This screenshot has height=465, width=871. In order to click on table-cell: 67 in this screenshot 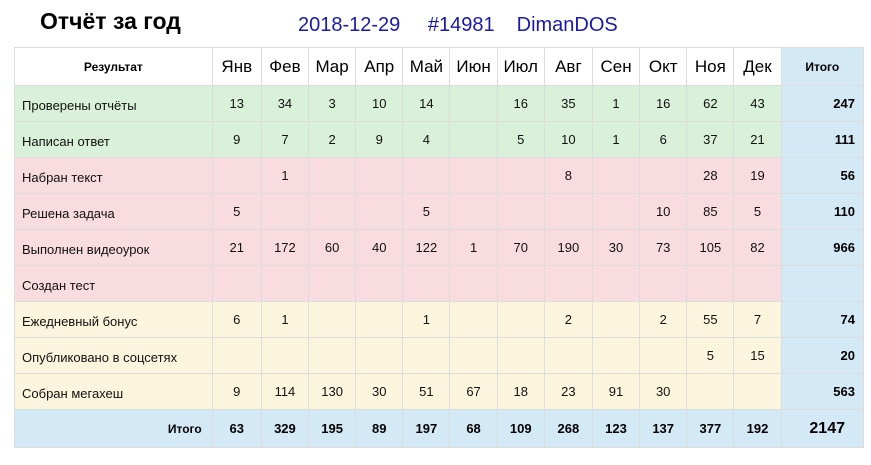, I will do `click(473, 391)`.